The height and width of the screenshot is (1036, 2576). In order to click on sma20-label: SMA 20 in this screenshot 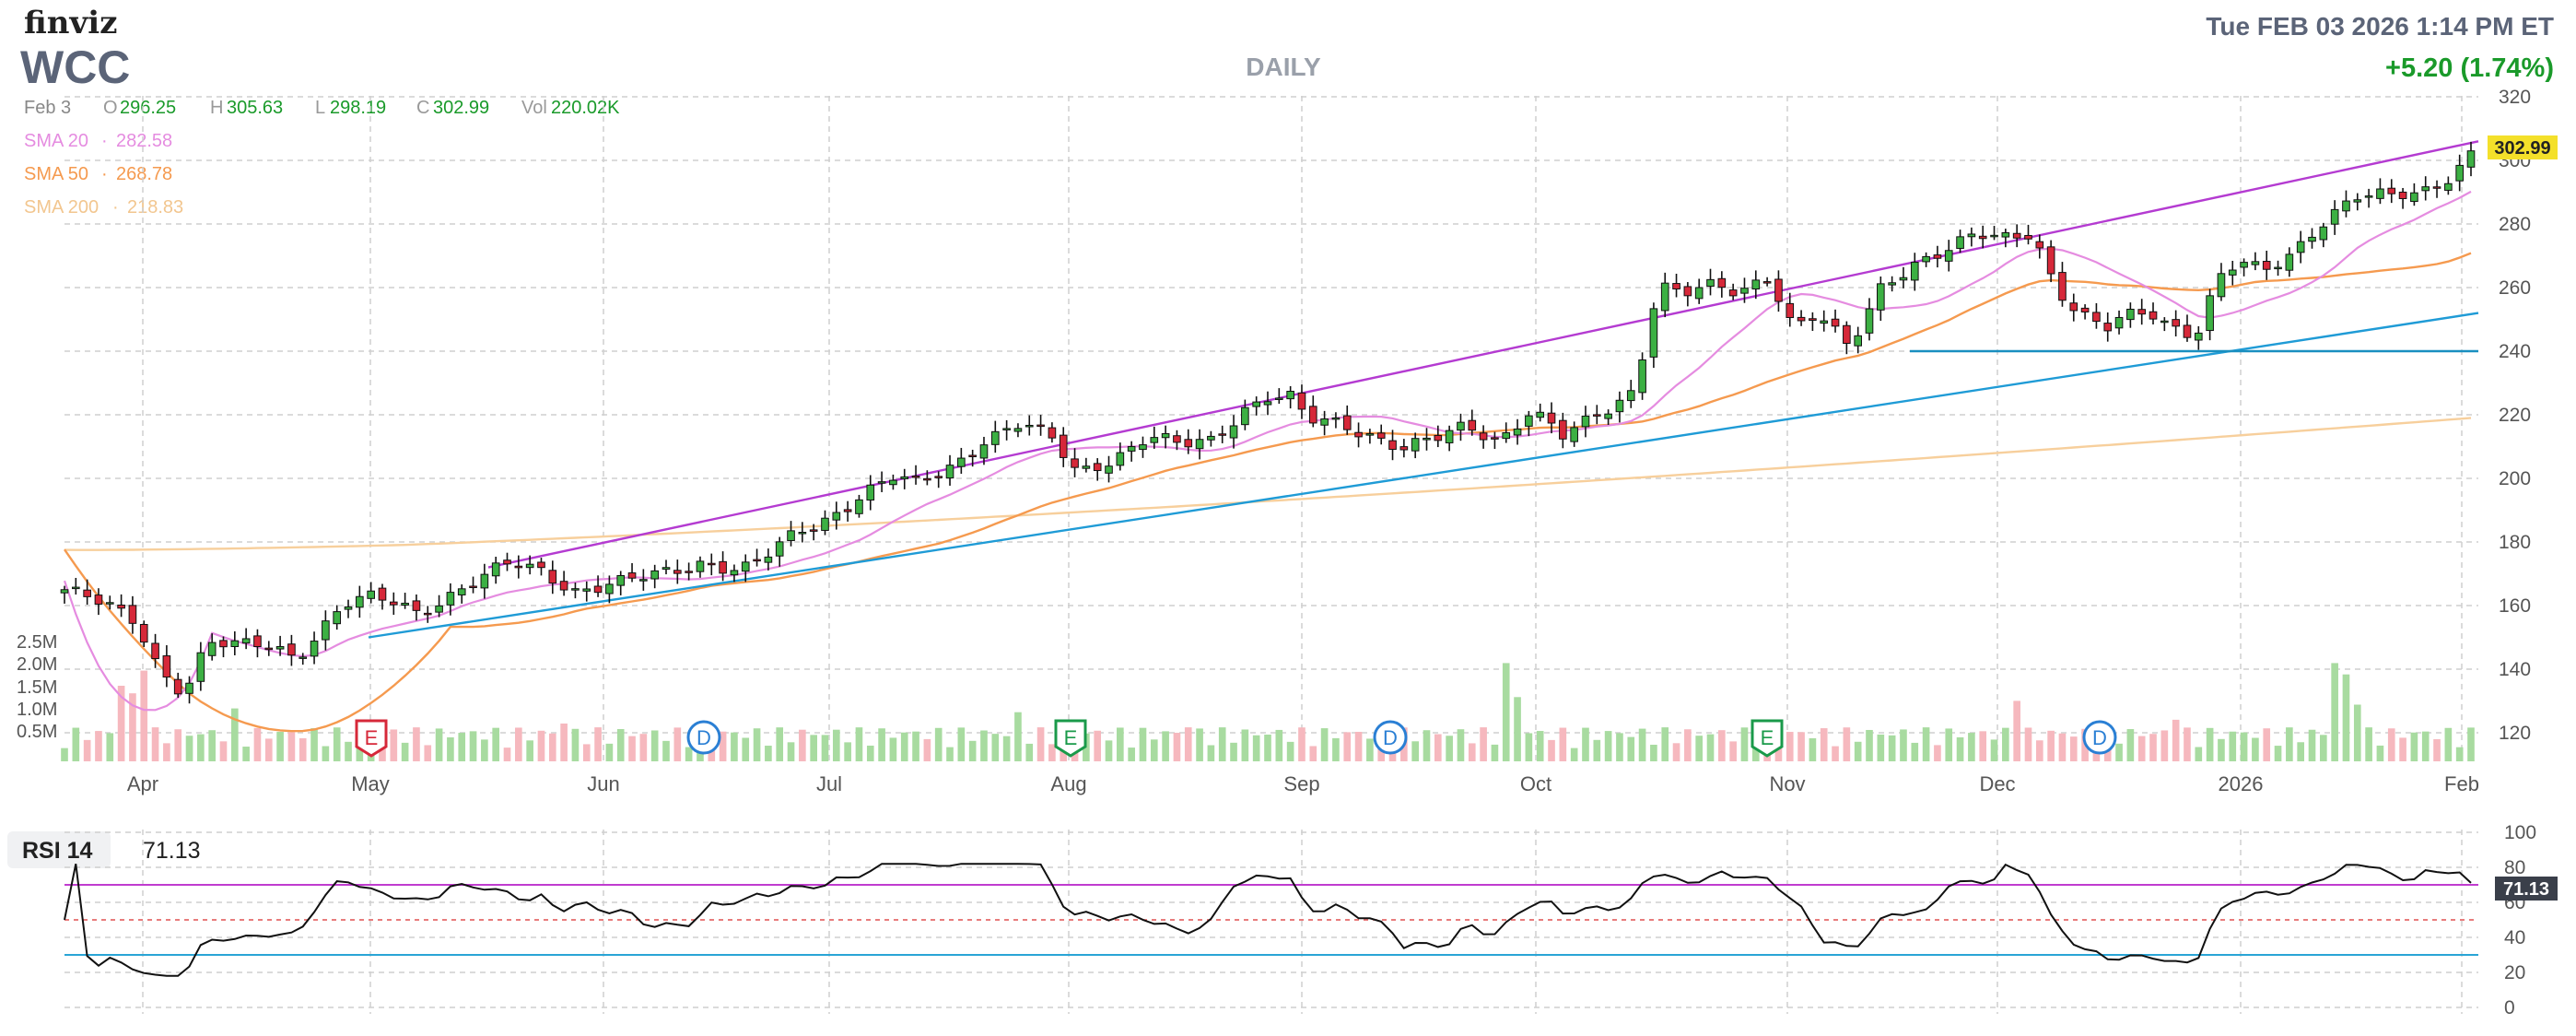, I will do `click(56, 141)`.